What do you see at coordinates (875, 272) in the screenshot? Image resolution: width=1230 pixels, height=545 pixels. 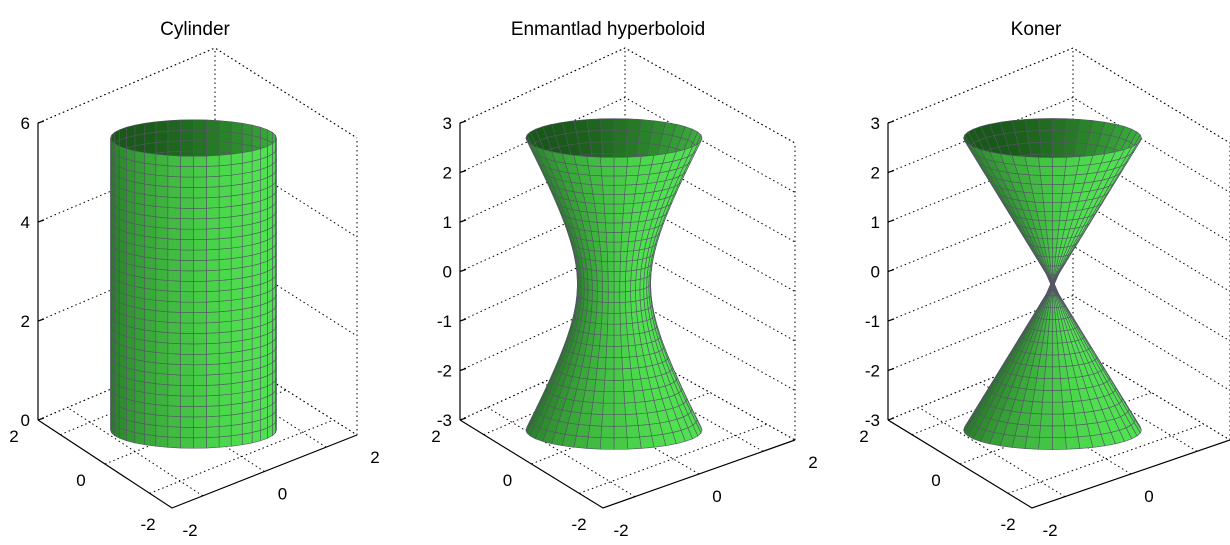 I see `z-tick-label: 0` at bounding box center [875, 272].